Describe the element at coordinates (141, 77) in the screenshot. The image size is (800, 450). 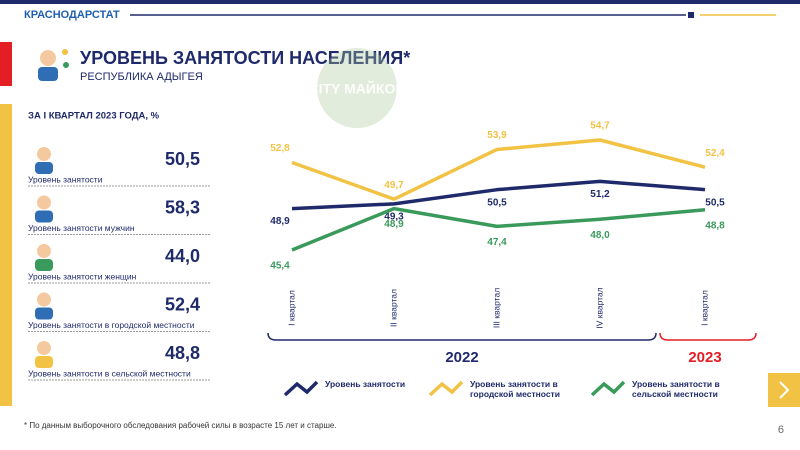
I see `subtitle: РЕСПУБЛИКА АДЫГЕЯ` at that location.